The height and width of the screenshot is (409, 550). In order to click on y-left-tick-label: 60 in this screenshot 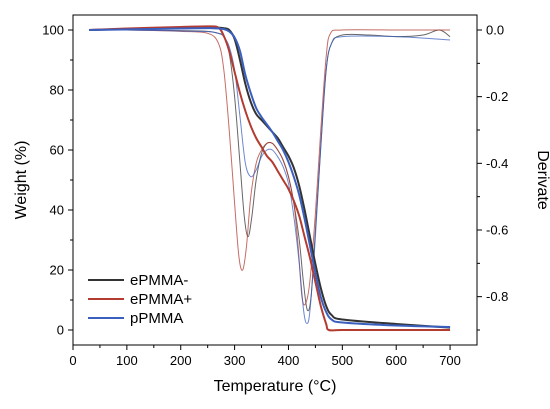, I will do `click(57, 150)`.